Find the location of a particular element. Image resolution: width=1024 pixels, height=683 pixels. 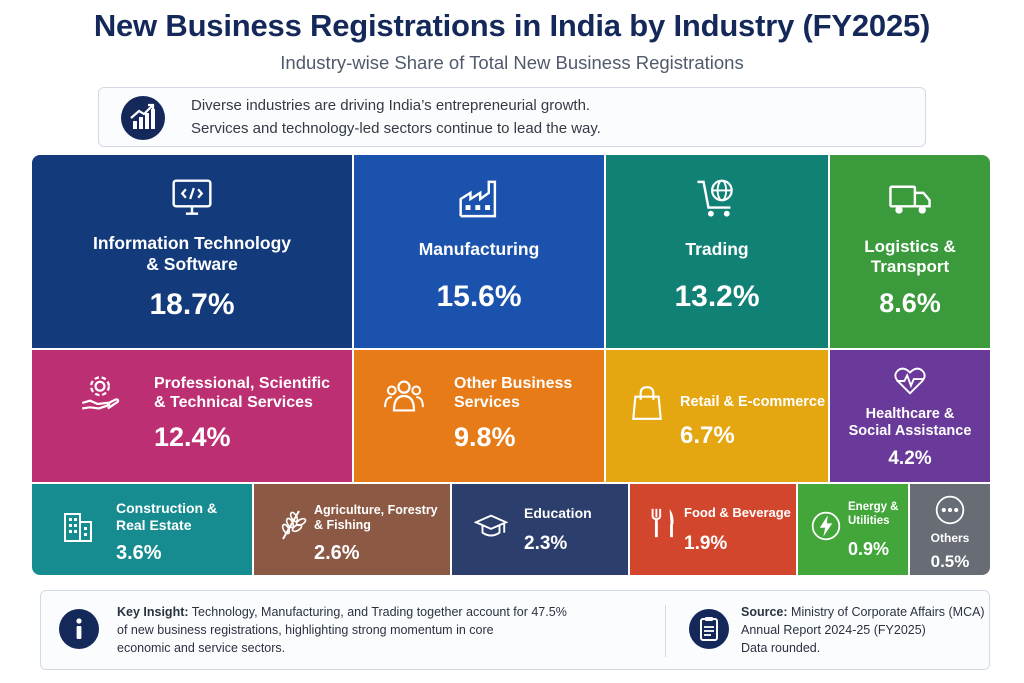

footer-divider is located at coordinates (665, 631).